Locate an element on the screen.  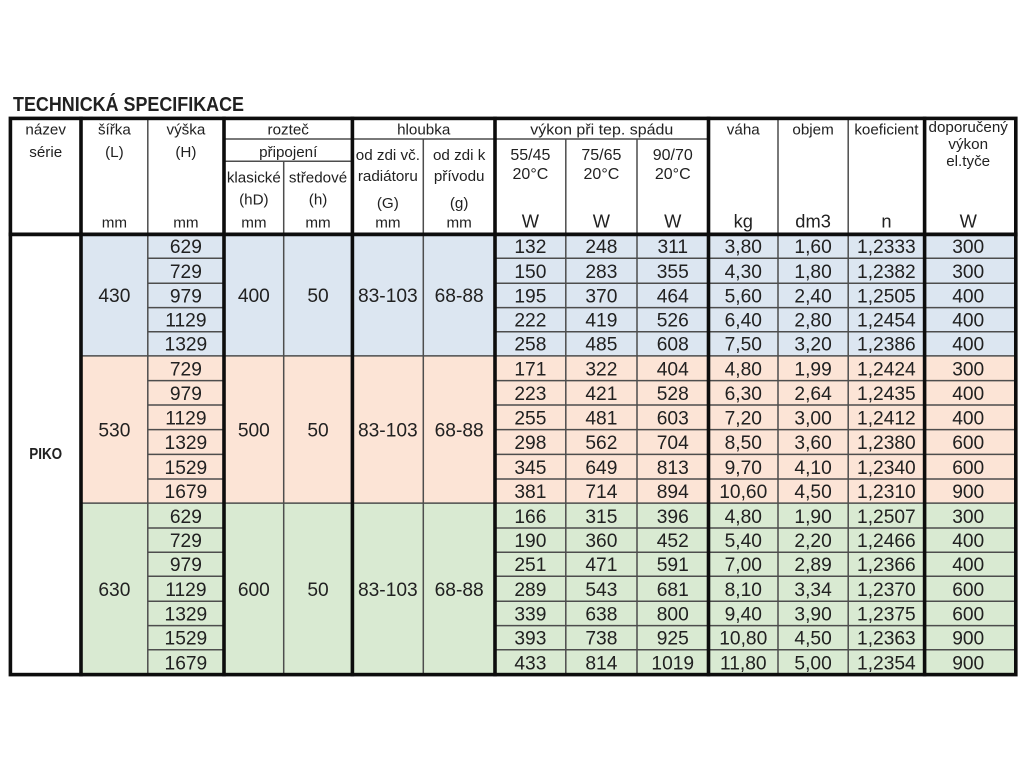
svg-text: 311 is located at coordinates (672, 247).